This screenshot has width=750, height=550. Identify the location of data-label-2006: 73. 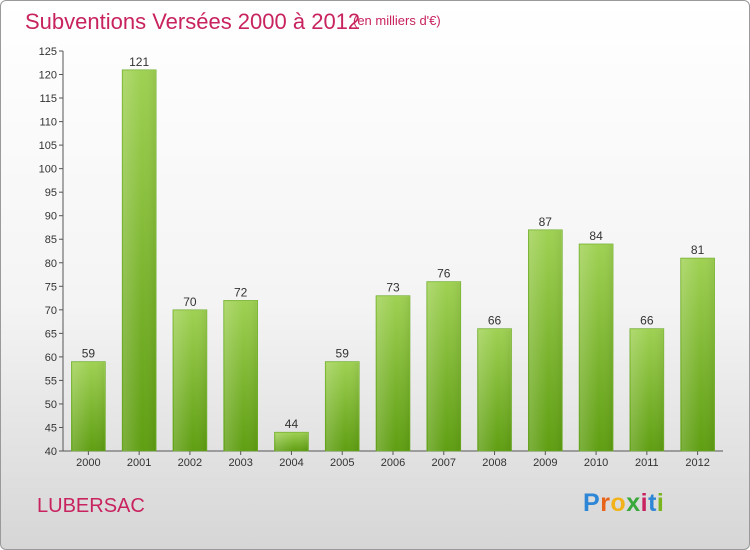
(393, 288).